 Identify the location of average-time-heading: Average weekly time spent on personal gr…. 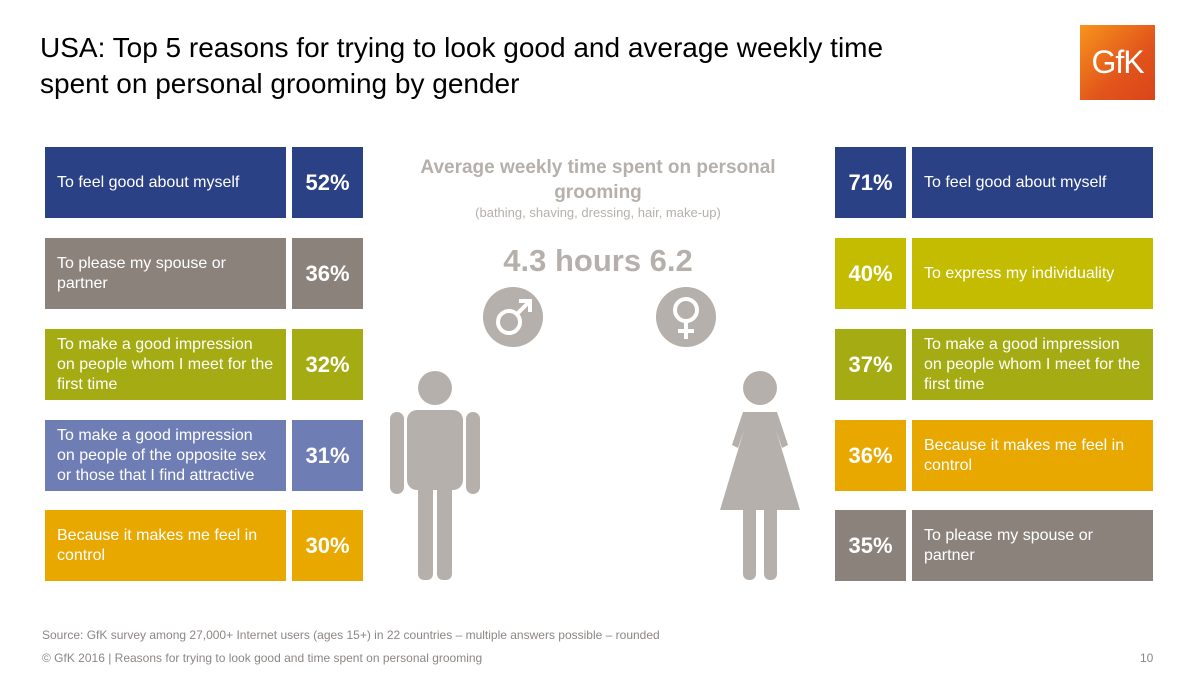
(598, 180).